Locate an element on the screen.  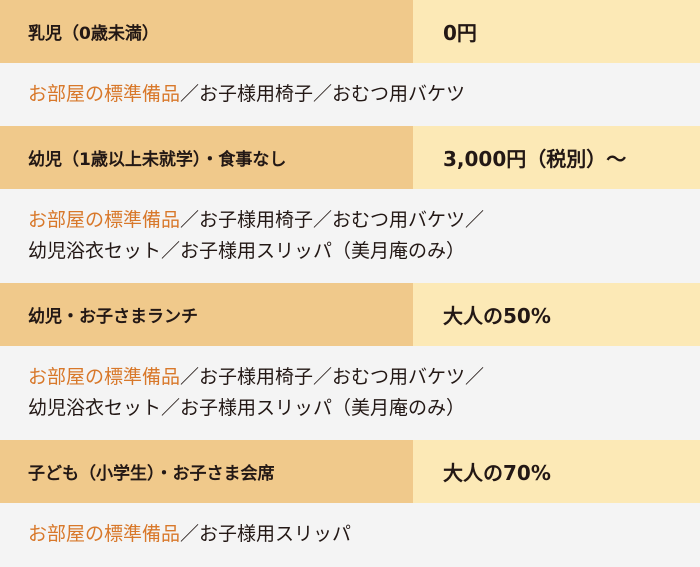
amenities: お部屋の標準備品／お子様用椅子／おむつ用バケツ is located at coordinates (350, 94).